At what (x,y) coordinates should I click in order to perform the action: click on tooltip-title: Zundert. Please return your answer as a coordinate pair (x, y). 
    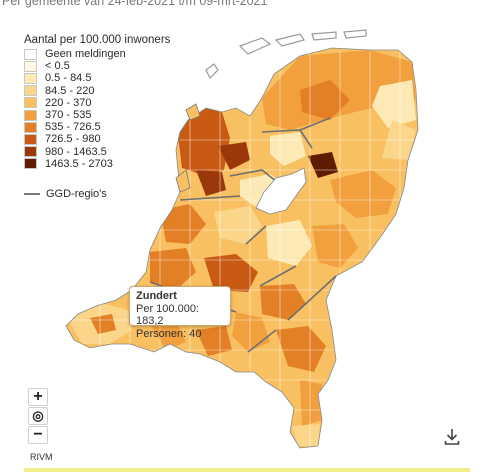
    Looking at the image, I should click on (156, 296).